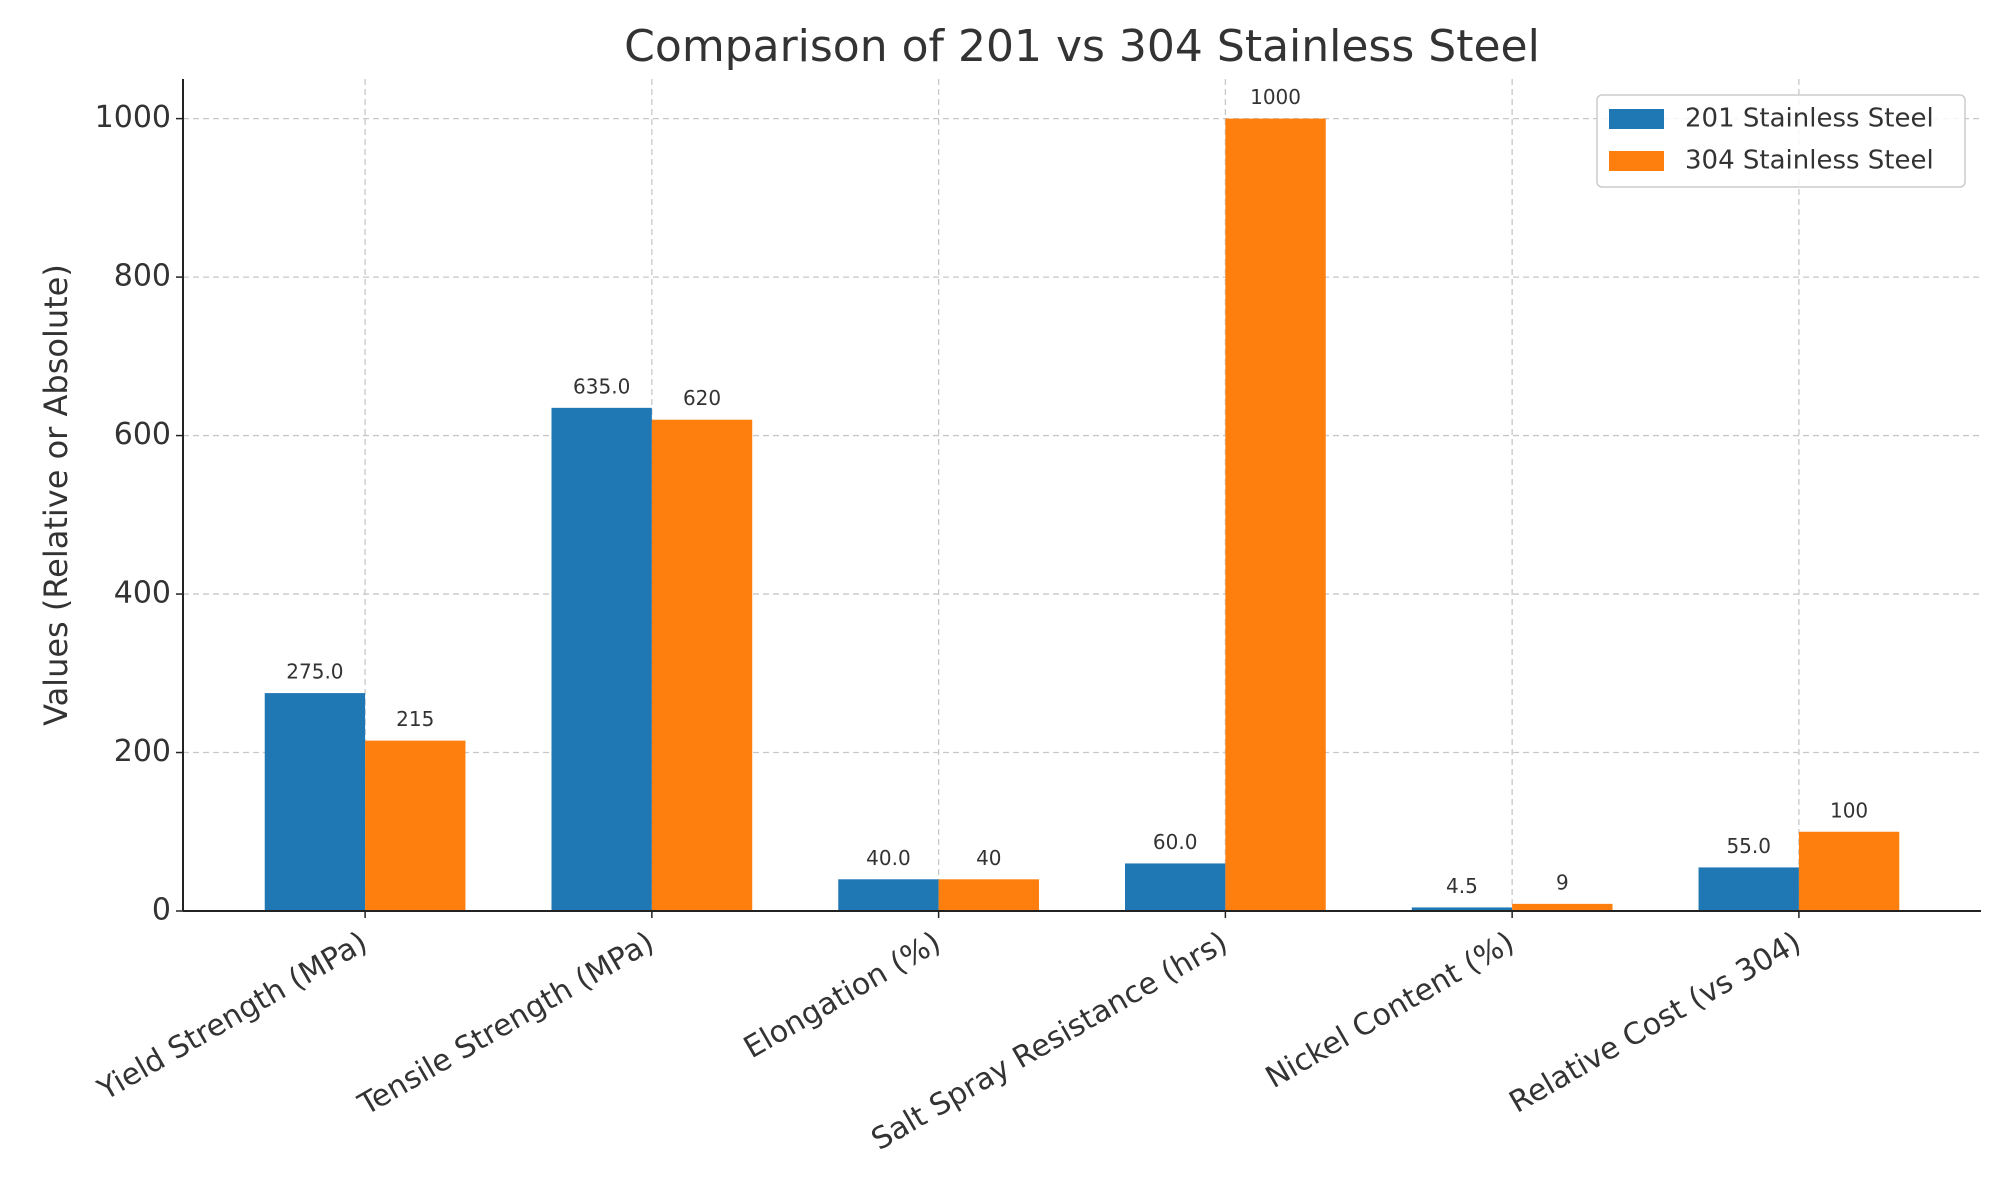 This screenshot has height=1200, width=2000. What do you see at coordinates (1390, 1010) in the screenshot?
I see `x-tick-label: Nickel Content (%)` at bounding box center [1390, 1010].